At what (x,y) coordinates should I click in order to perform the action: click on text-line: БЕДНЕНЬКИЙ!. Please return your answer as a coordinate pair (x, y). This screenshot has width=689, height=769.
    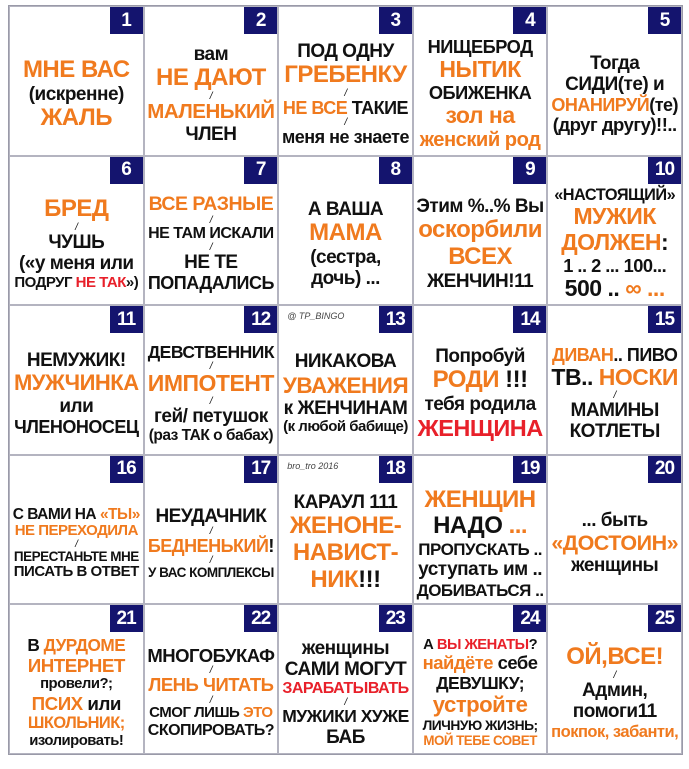
    Looking at the image, I should click on (211, 546).